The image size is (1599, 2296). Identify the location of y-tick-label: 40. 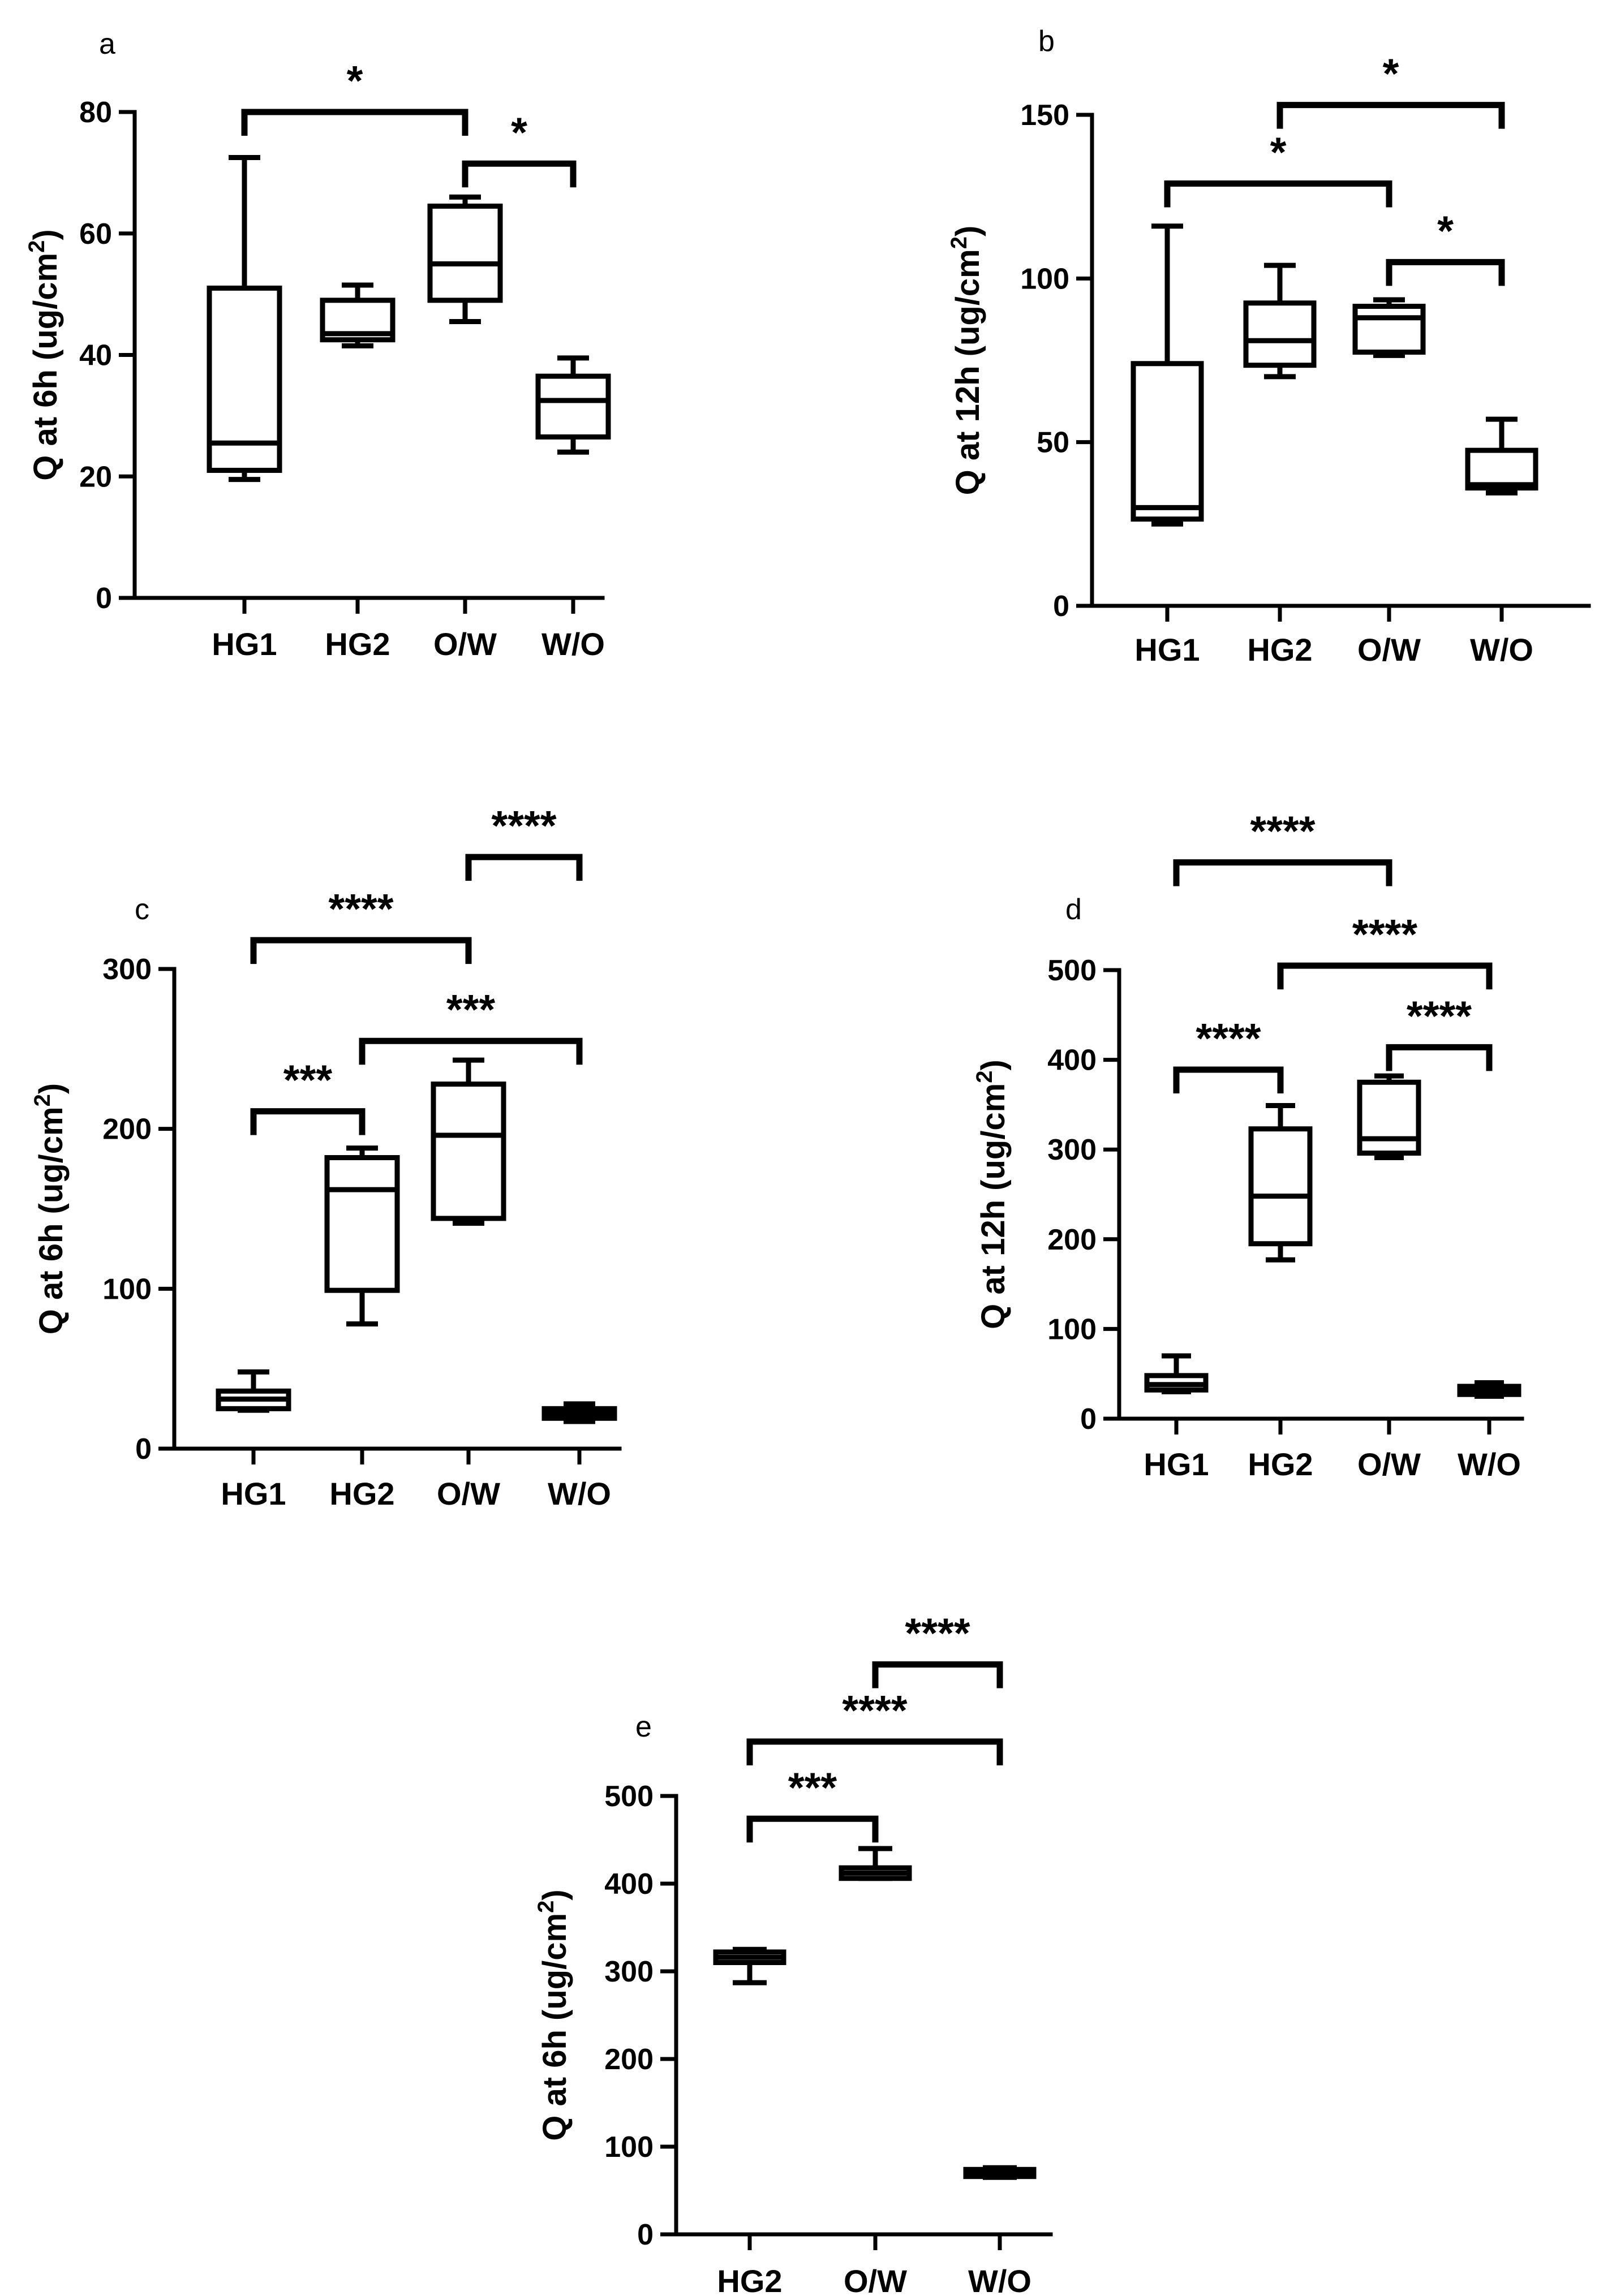
(95, 355).